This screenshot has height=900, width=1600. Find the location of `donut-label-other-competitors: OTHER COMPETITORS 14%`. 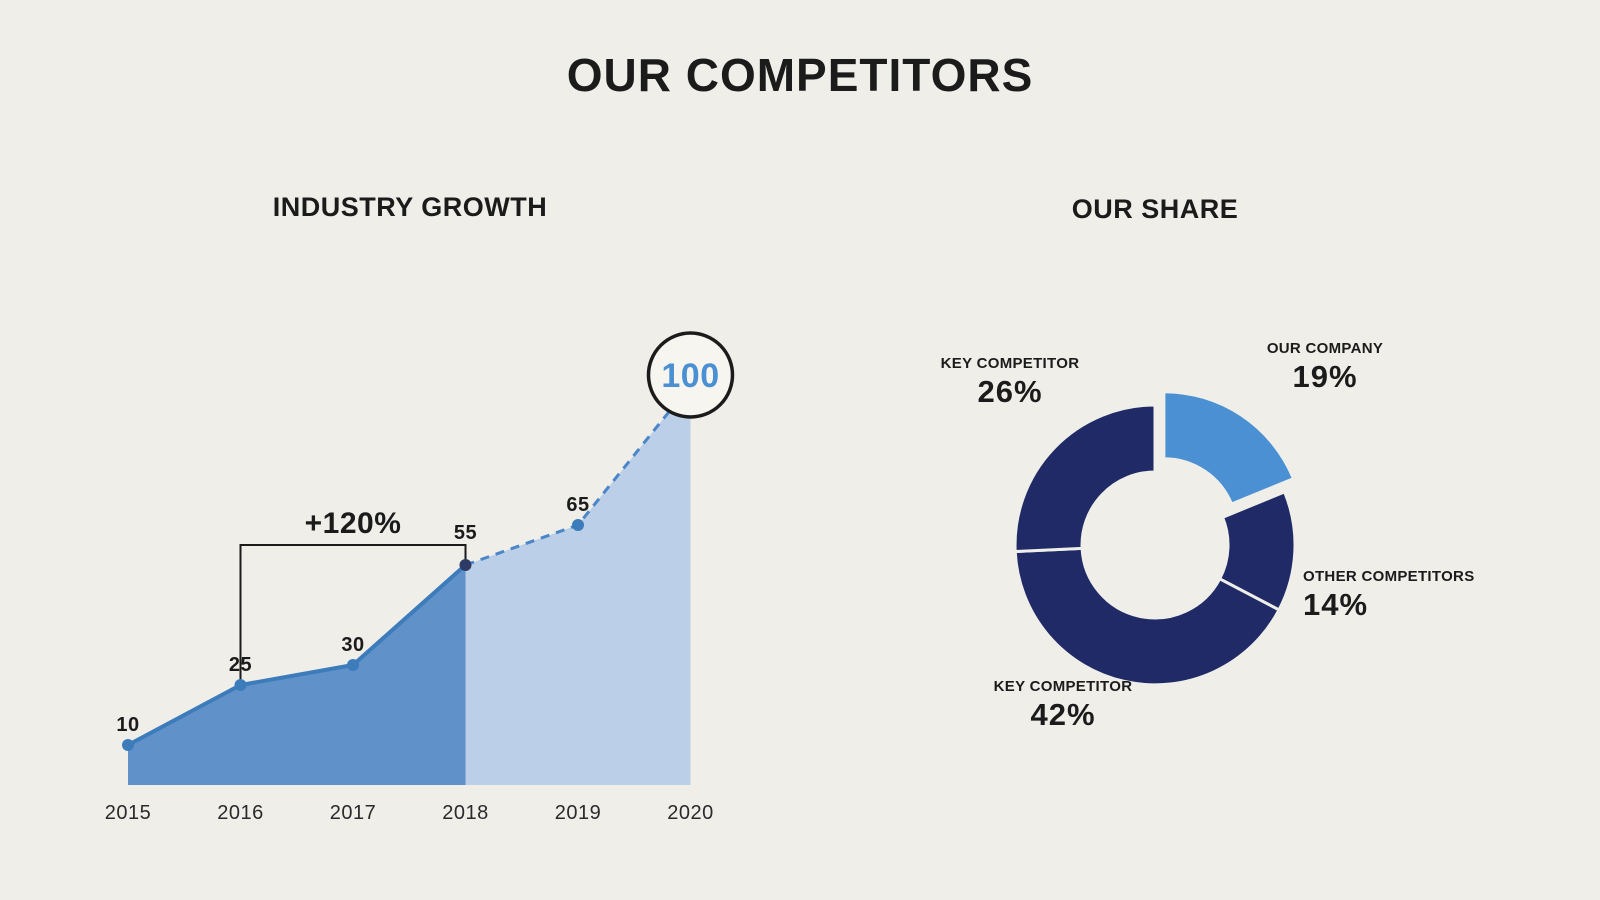

donut-label-other-competitors: OTHER COMPETITORS 14% is located at coordinates (1393, 595).